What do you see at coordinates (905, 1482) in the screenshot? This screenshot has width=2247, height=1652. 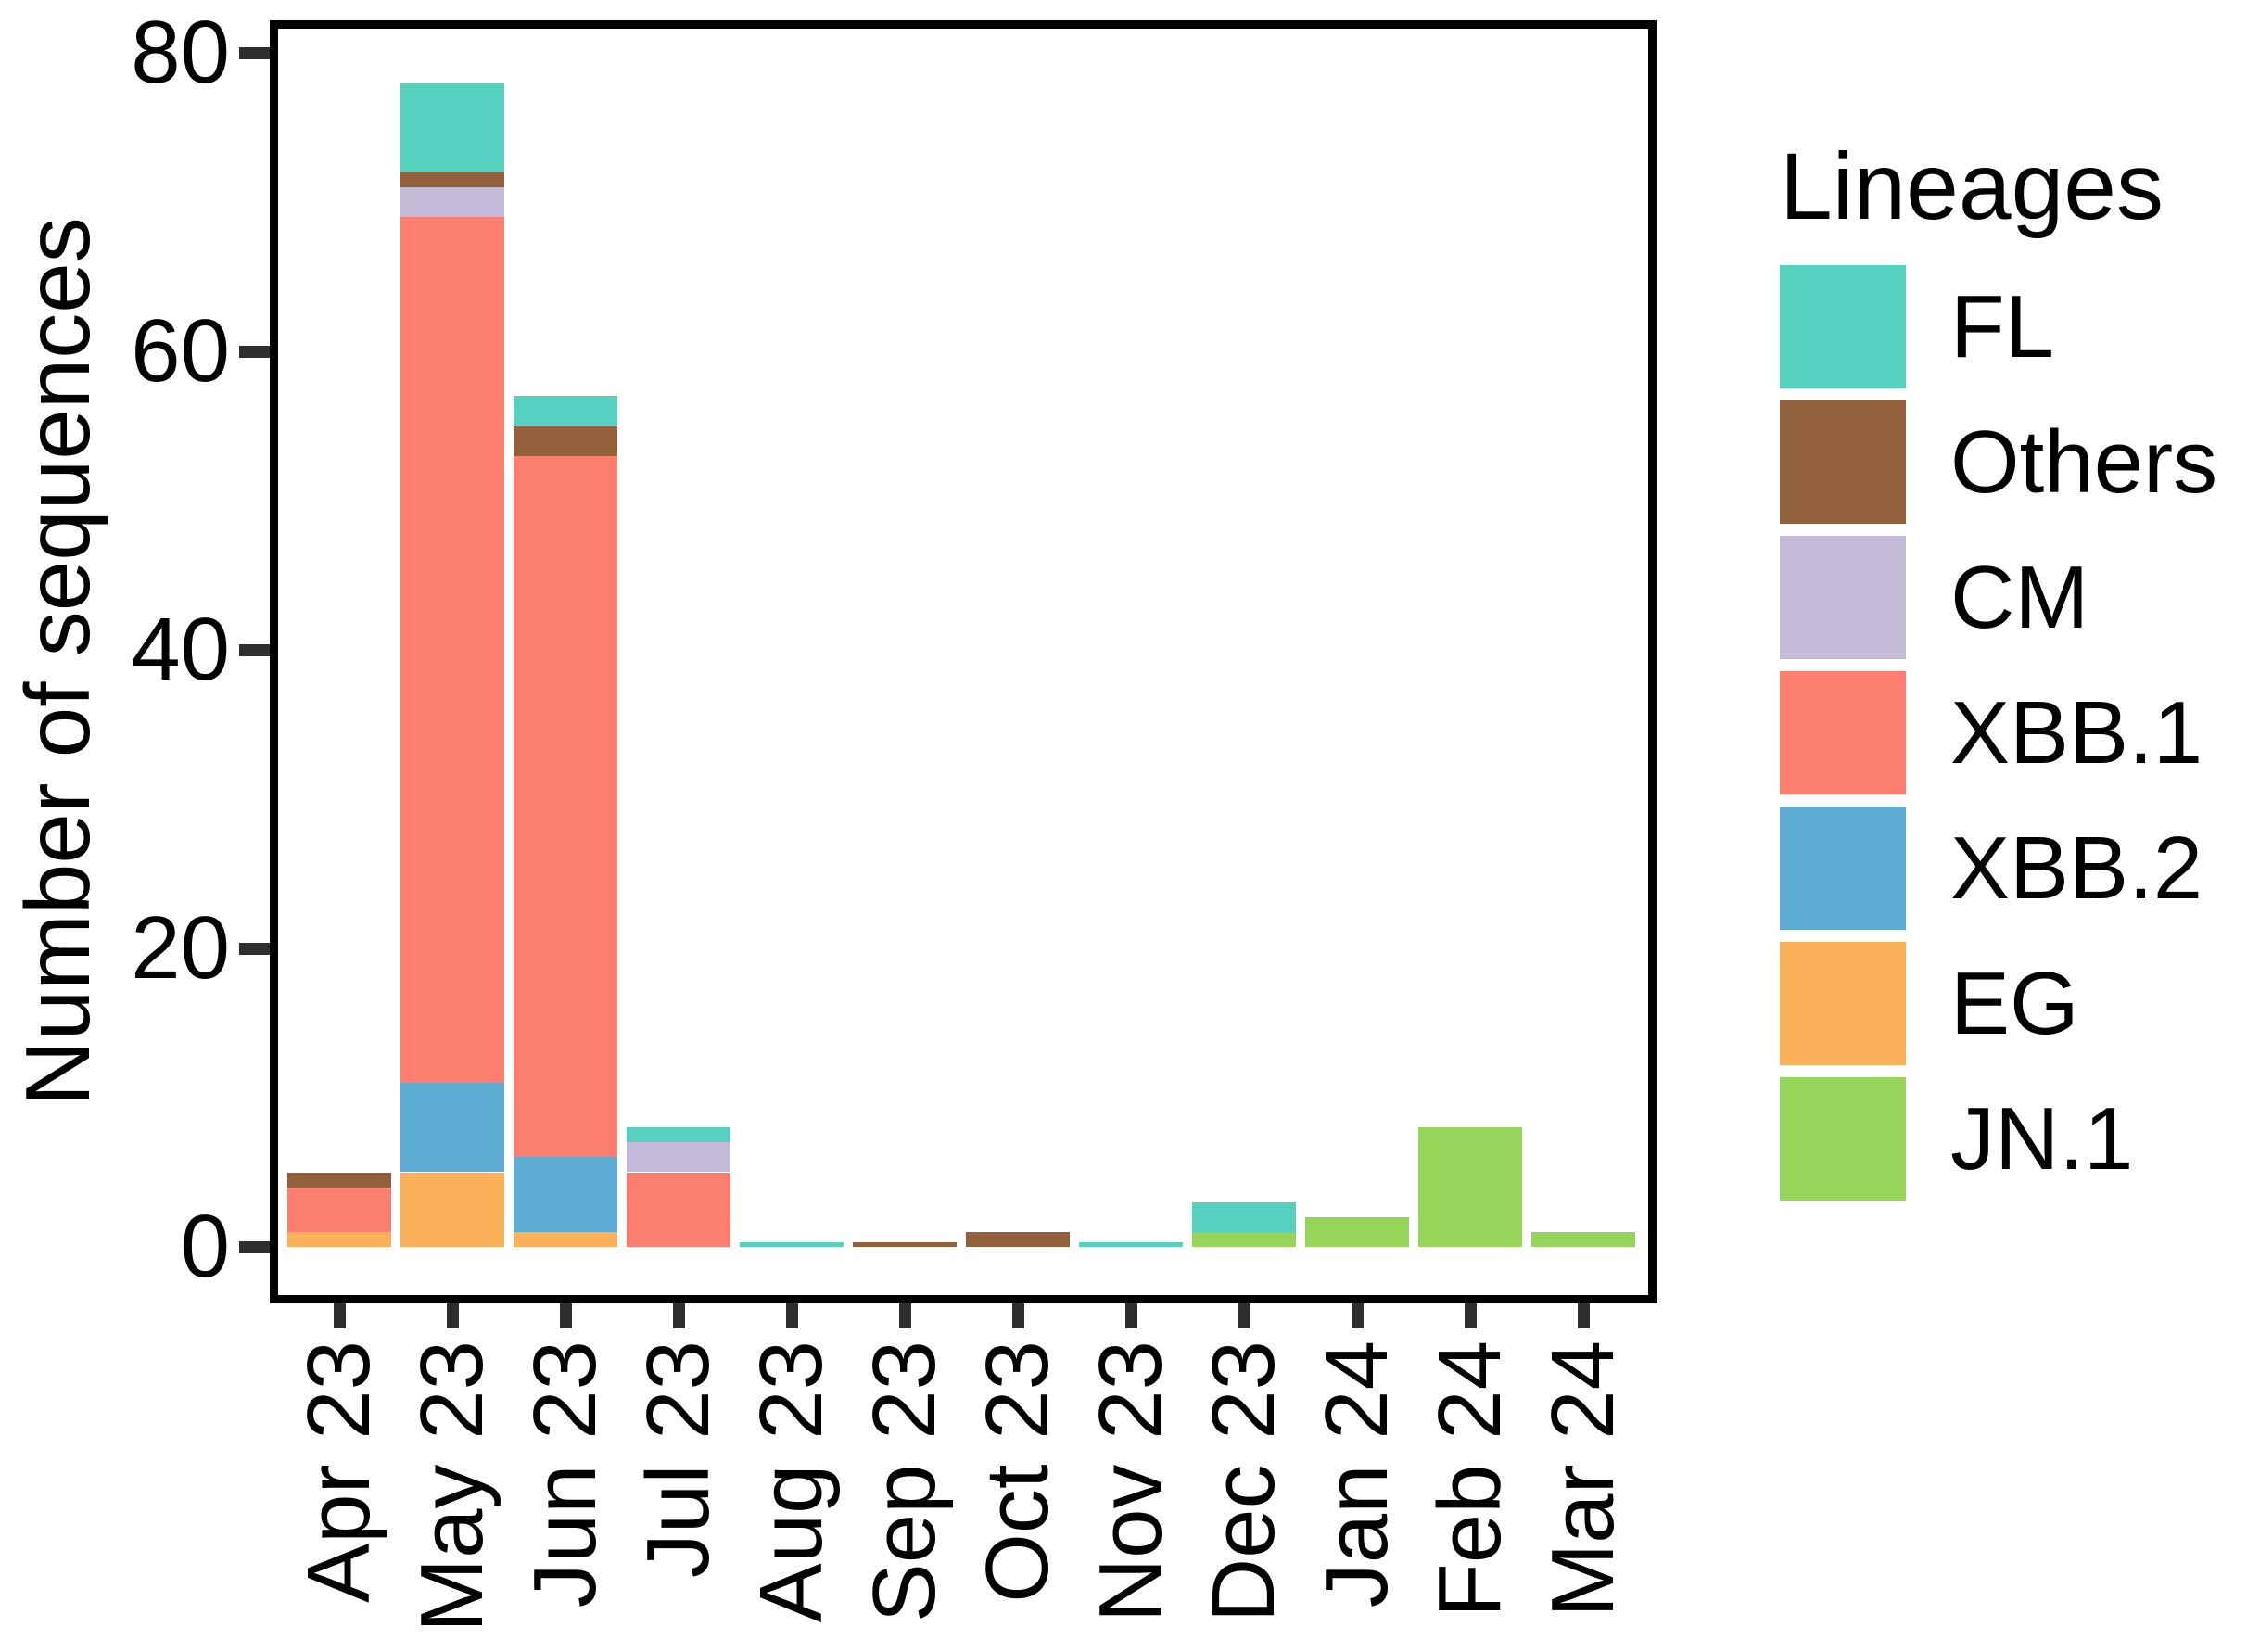 I see `x-tick-label: Sep 23` at bounding box center [905, 1482].